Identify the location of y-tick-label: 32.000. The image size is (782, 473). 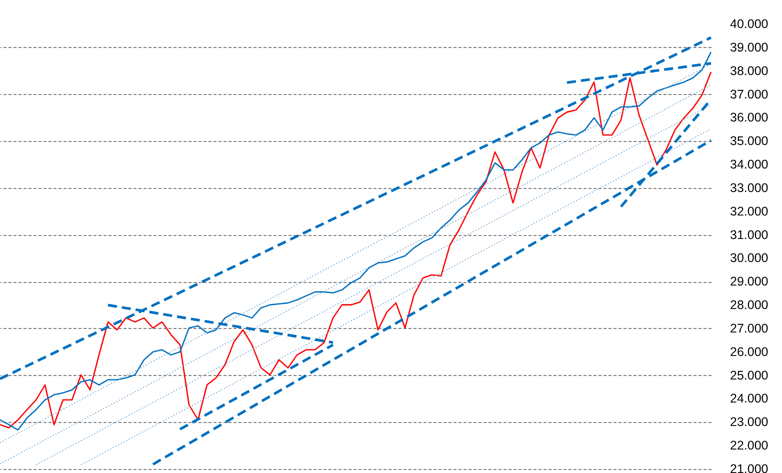
(749, 211).